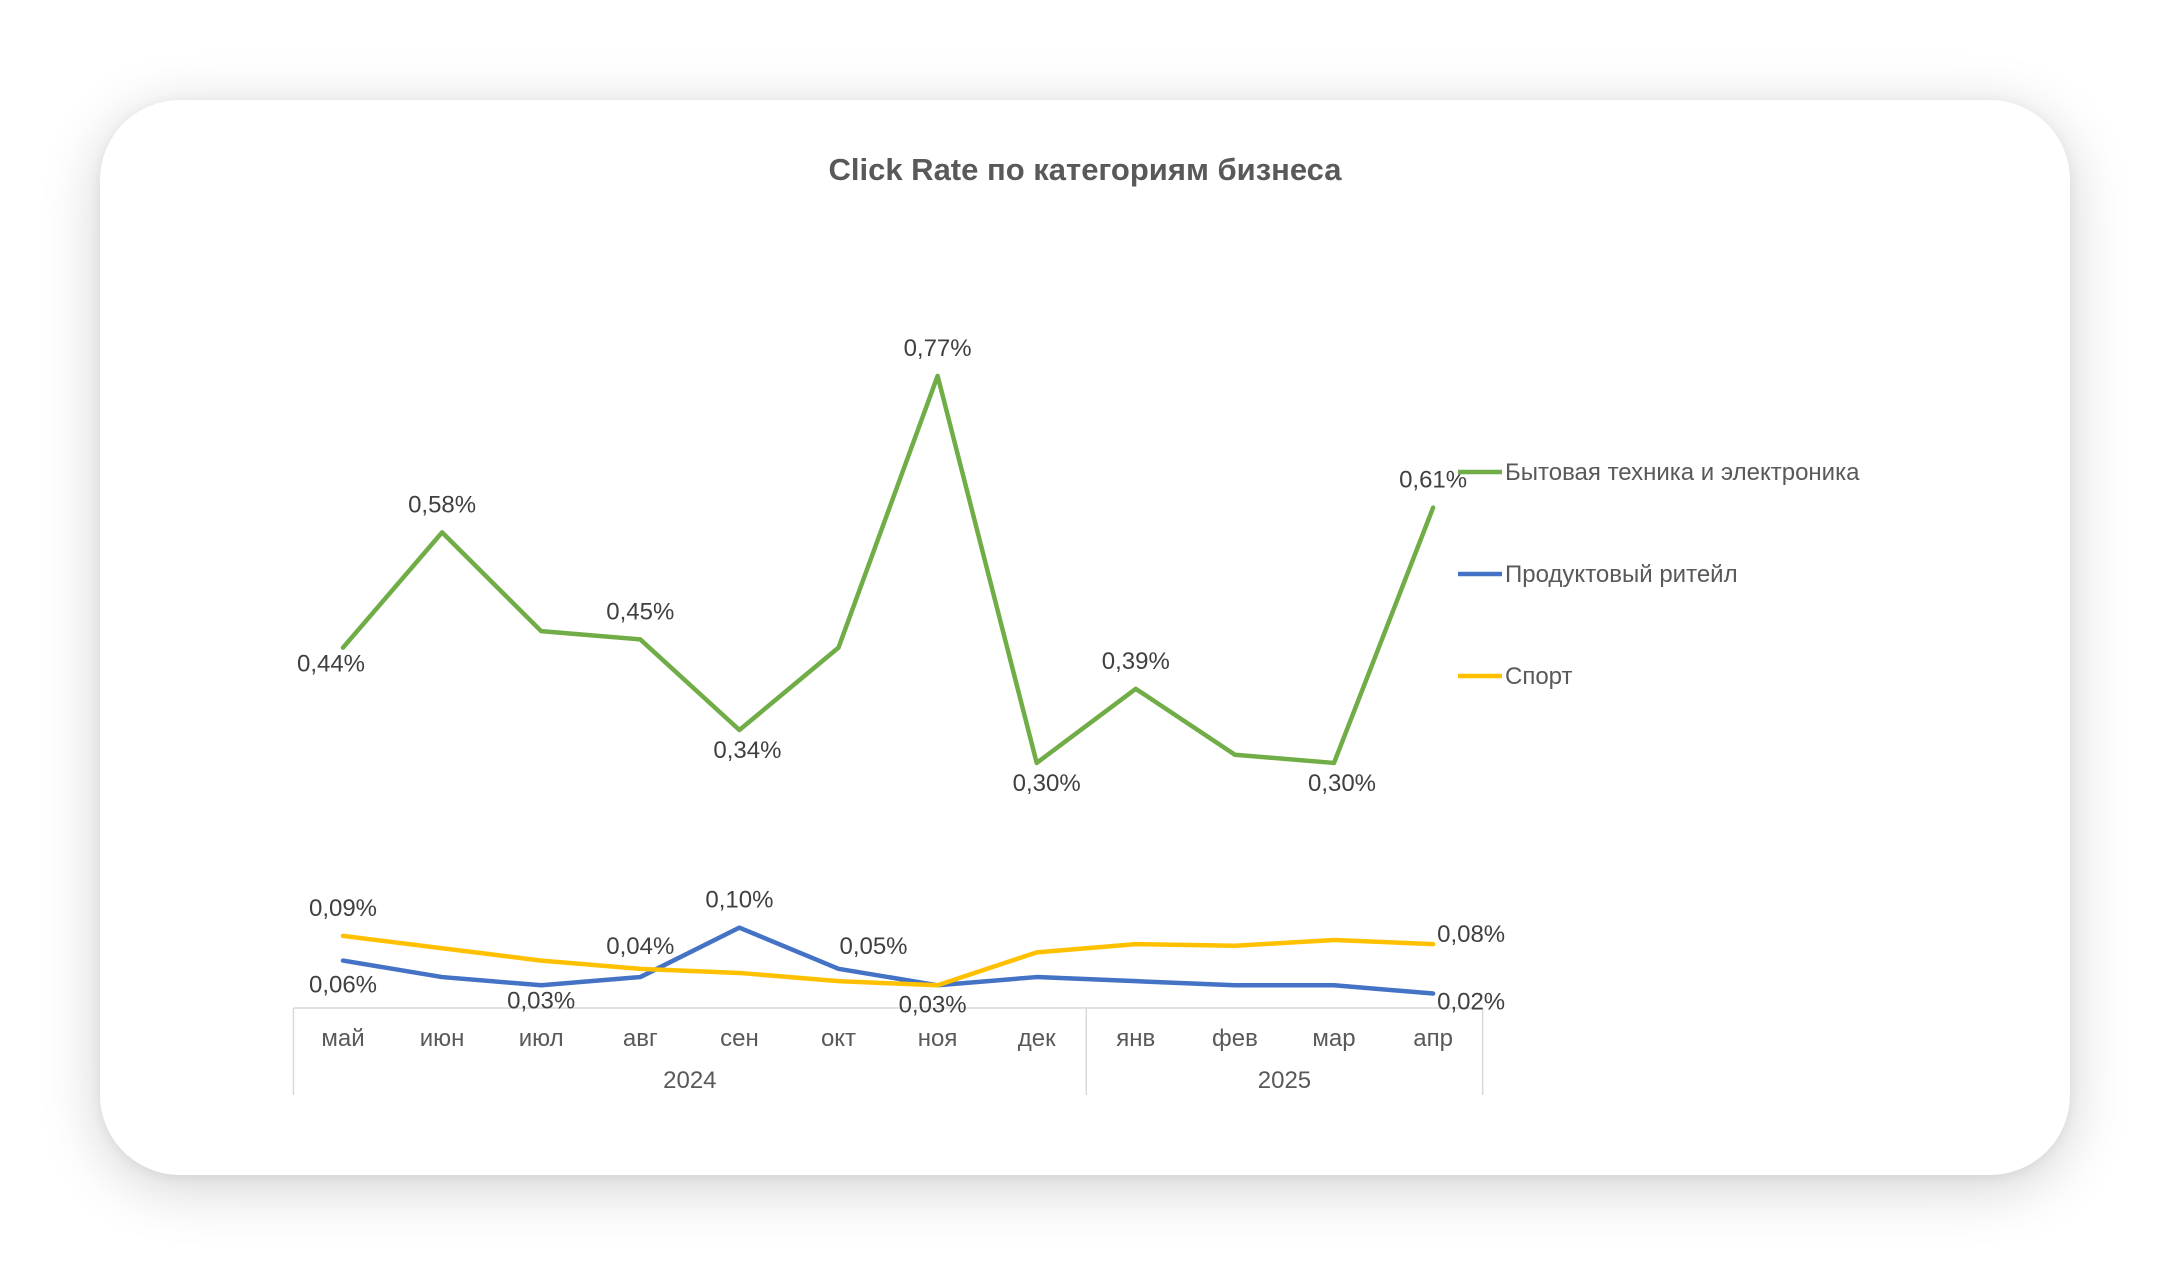 The height and width of the screenshot is (1273, 2164). I want to click on x-tick-label: фев, so click(1235, 1038).